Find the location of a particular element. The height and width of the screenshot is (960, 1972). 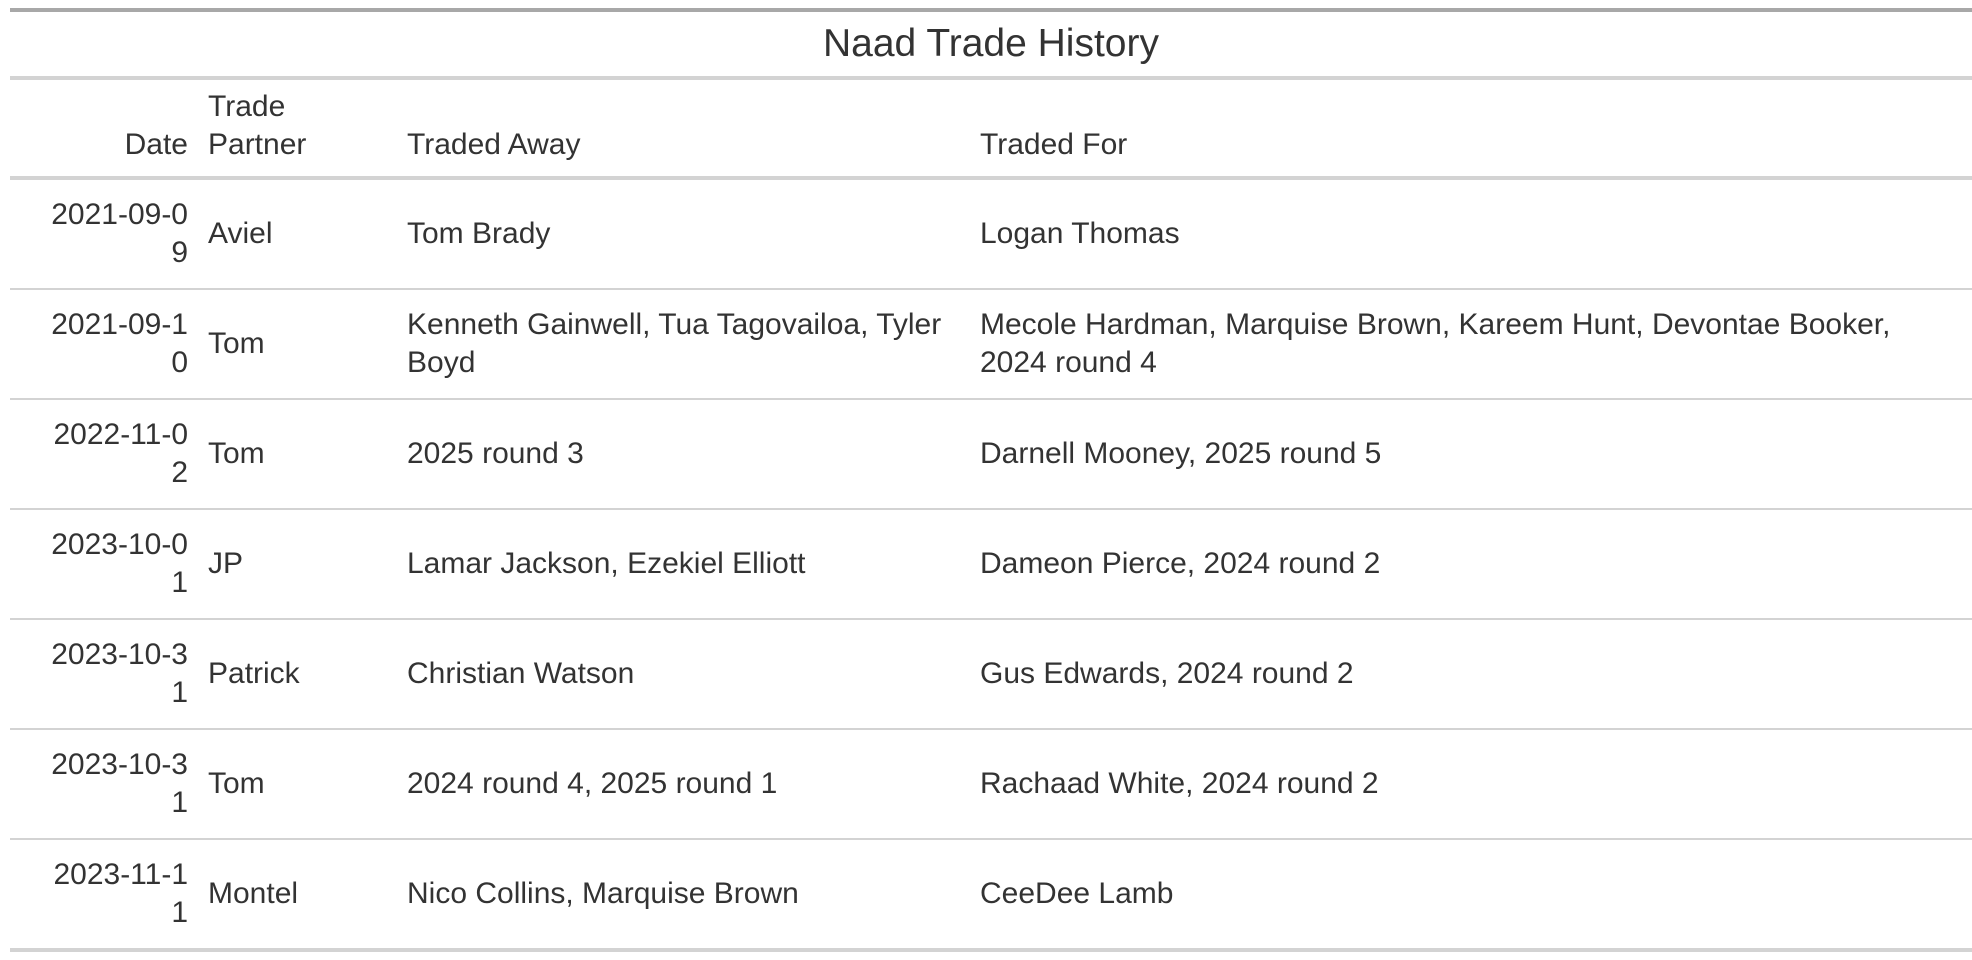

cell-traded-away: Christian Watson is located at coordinates (683, 674).